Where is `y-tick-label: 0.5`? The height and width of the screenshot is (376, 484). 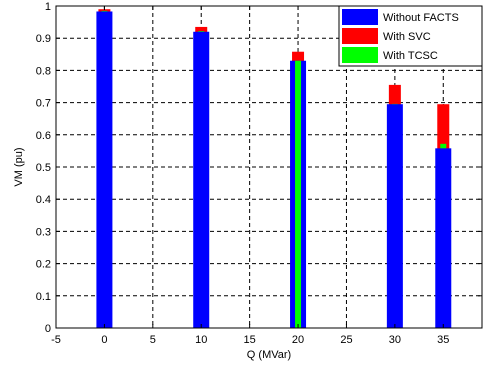
y-tick-label: 0.5 is located at coordinates (43, 168).